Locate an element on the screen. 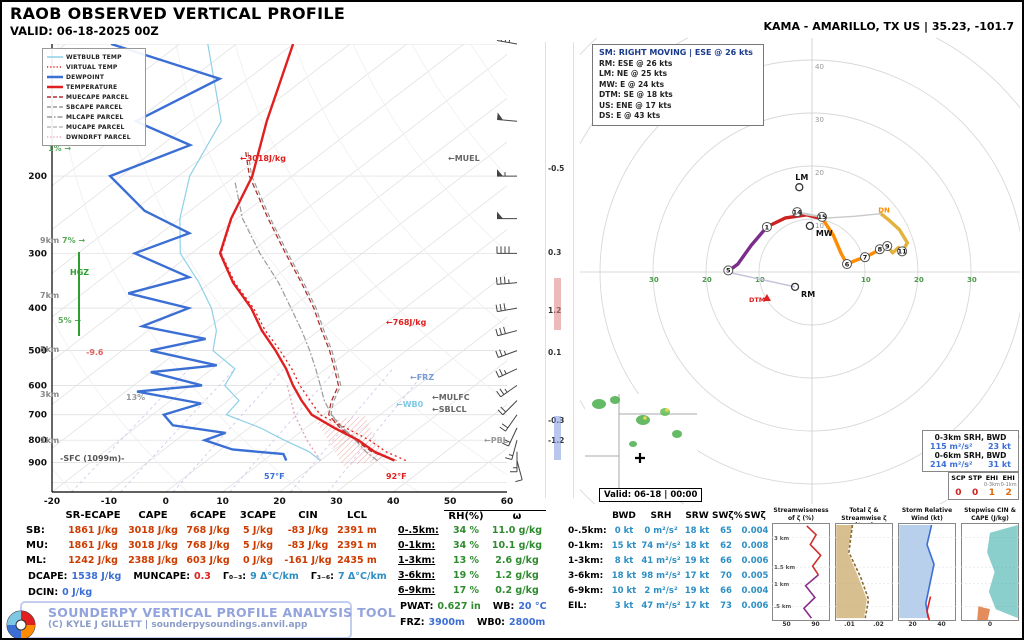 This screenshot has width=1024, height=640. mini-xtick: .01 is located at coordinates (849, 624).